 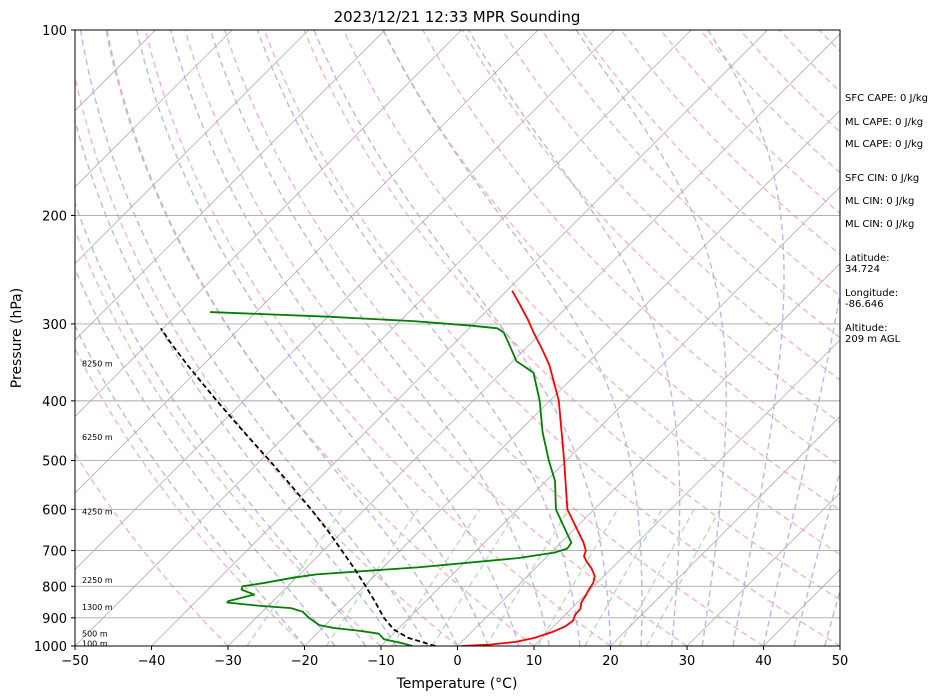 I want to click on height-label: 4250 m, so click(x=97, y=512).